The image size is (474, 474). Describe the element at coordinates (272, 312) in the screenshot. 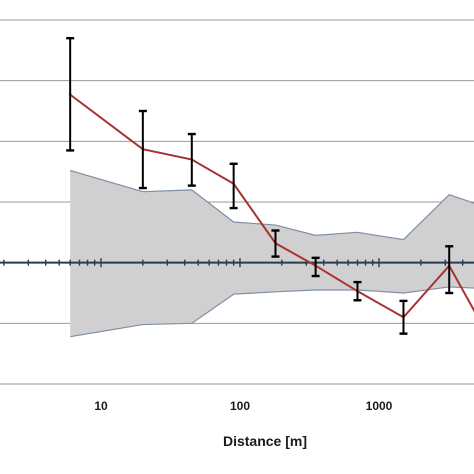

I see `band-lower-edge` at that location.